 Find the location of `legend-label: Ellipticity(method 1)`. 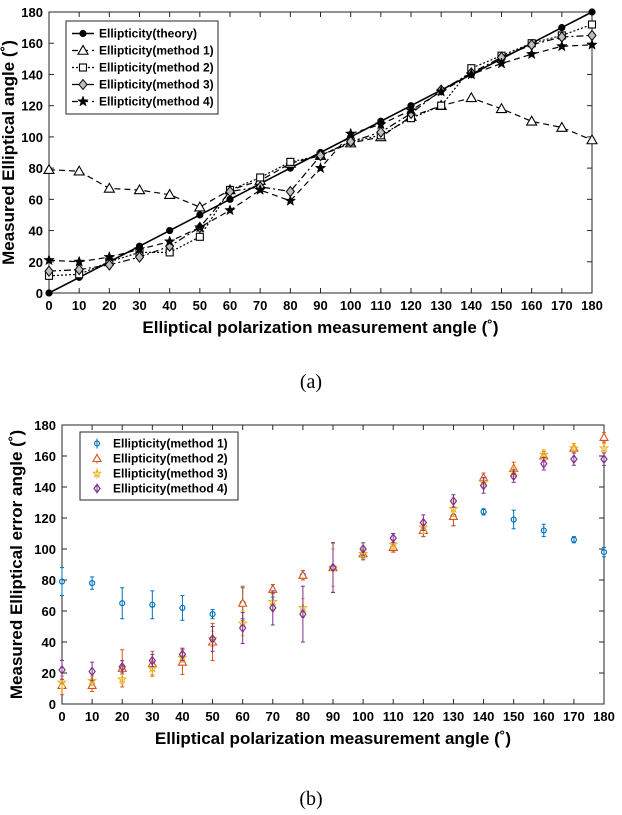

legend-label: Ellipticity(method 1) is located at coordinates (156, 51).